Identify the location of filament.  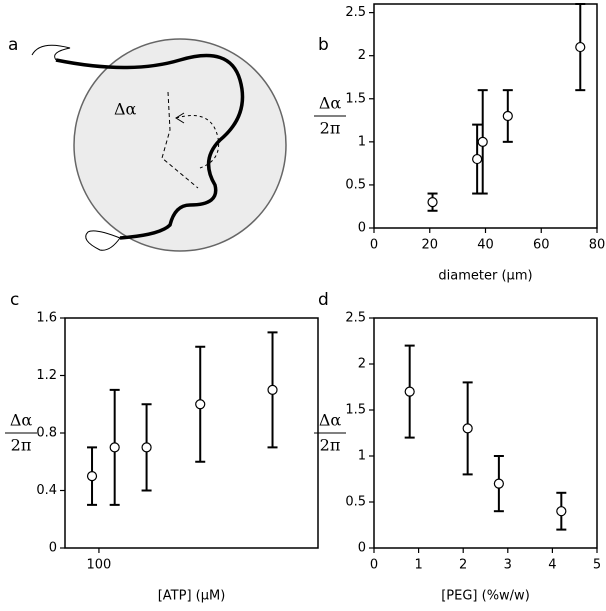
(150, 146).